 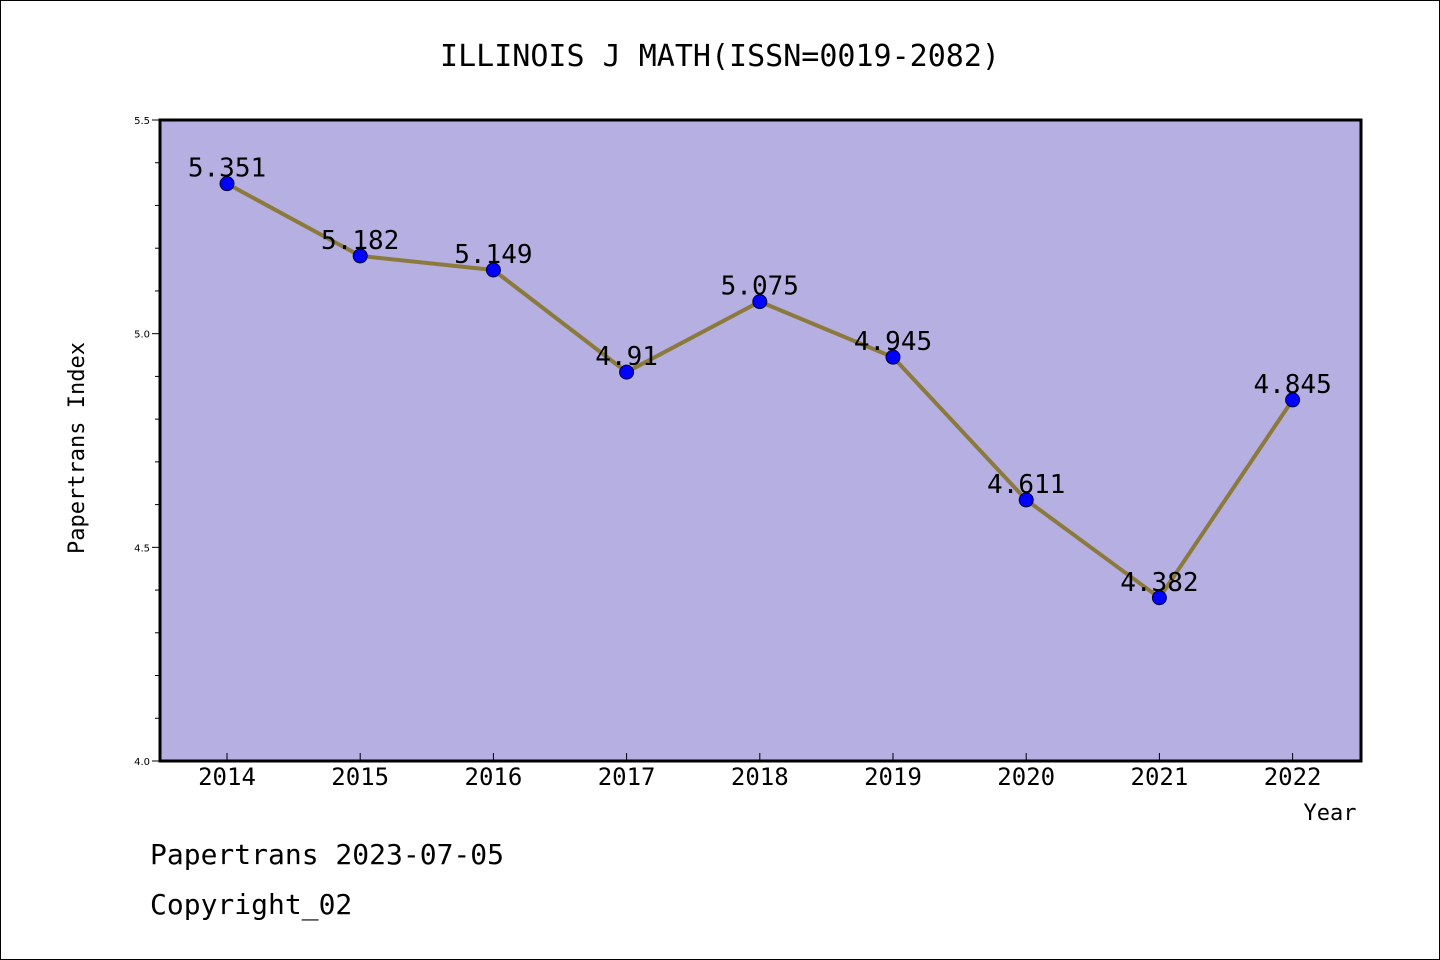 I want to click on x-tick-label: 2018, so click(x=760, y=777).